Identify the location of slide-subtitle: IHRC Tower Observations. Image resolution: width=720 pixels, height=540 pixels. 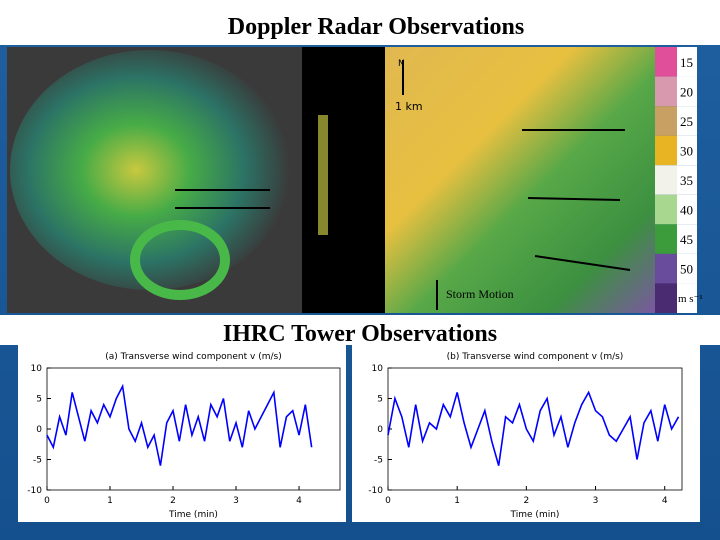
(360, 334).